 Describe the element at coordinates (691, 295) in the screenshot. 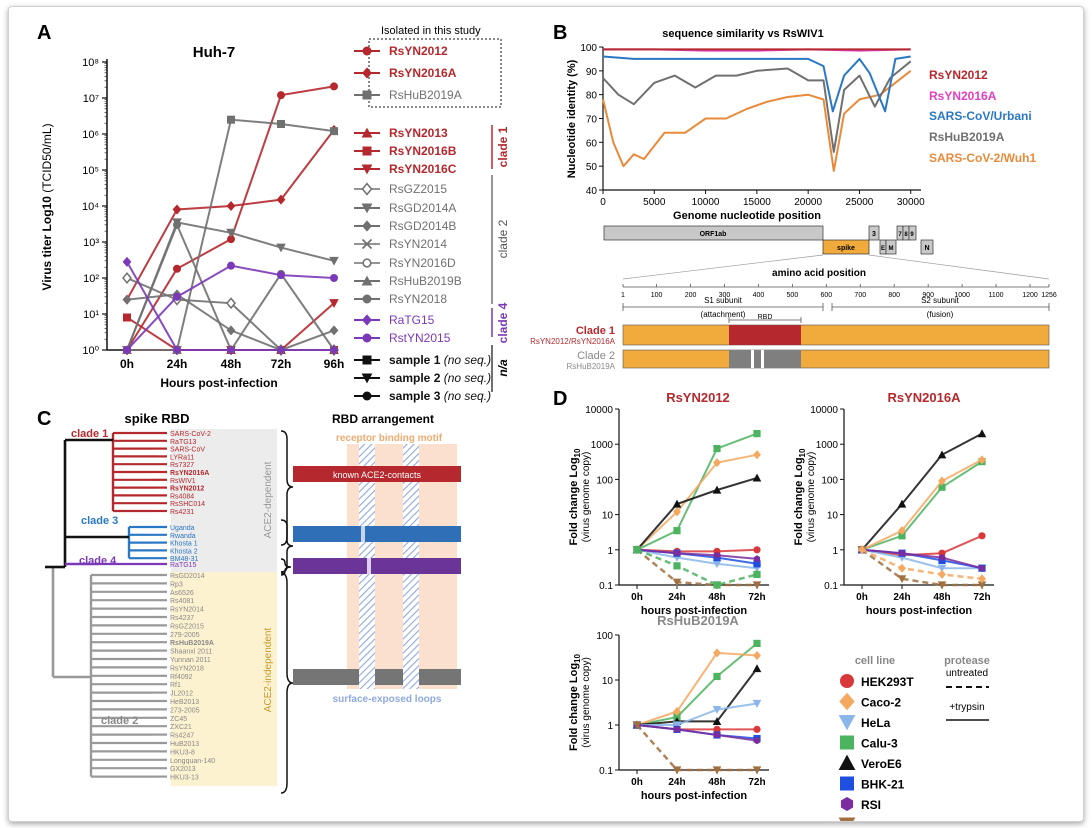

I see `aa-tick-label: 200` at that location.